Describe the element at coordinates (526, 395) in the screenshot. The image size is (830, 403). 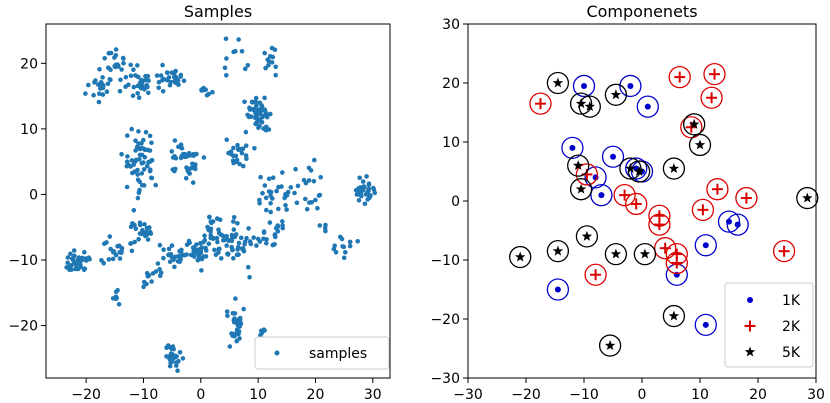
I see `components-x-tick-label: −20` at that location.